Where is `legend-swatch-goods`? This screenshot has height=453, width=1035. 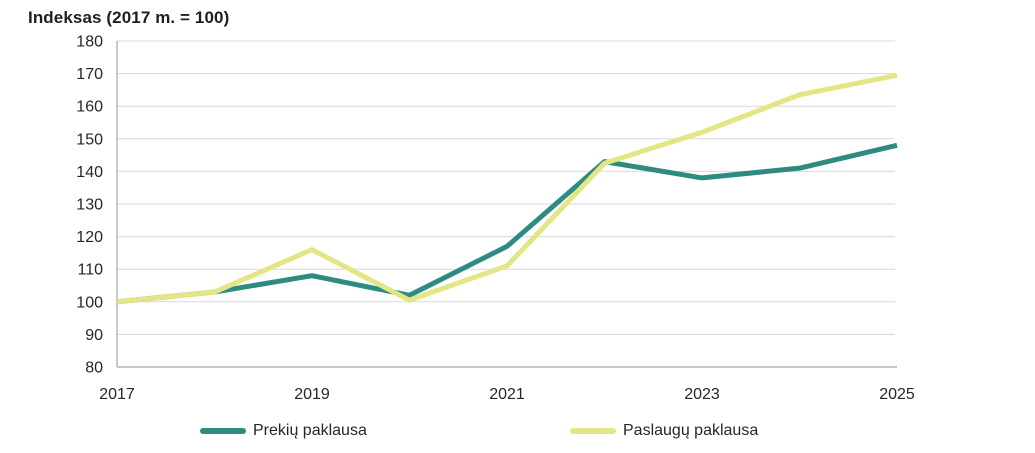
legend-swatch-goods is located at coordinates (223, 431).